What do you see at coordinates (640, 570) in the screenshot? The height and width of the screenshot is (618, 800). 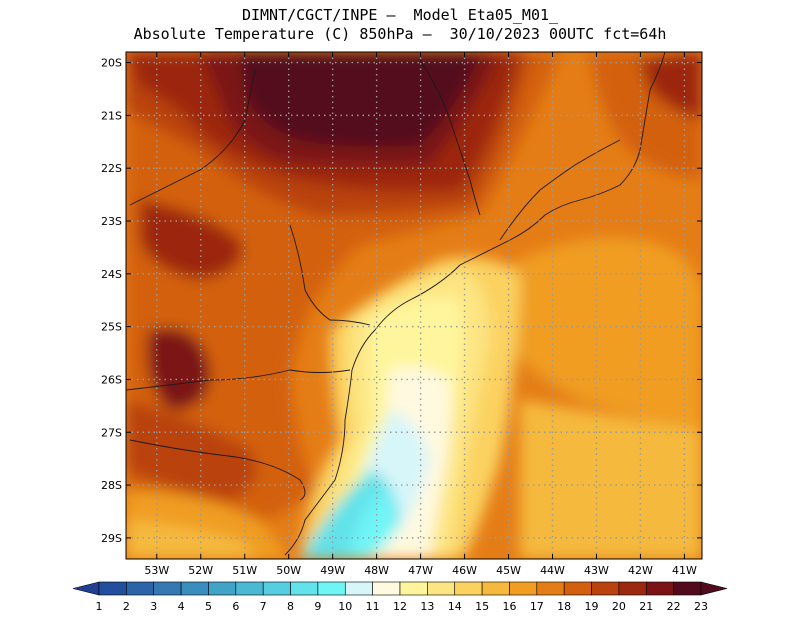 I see `lon-label: 42W` at bounding box center [640, 570].